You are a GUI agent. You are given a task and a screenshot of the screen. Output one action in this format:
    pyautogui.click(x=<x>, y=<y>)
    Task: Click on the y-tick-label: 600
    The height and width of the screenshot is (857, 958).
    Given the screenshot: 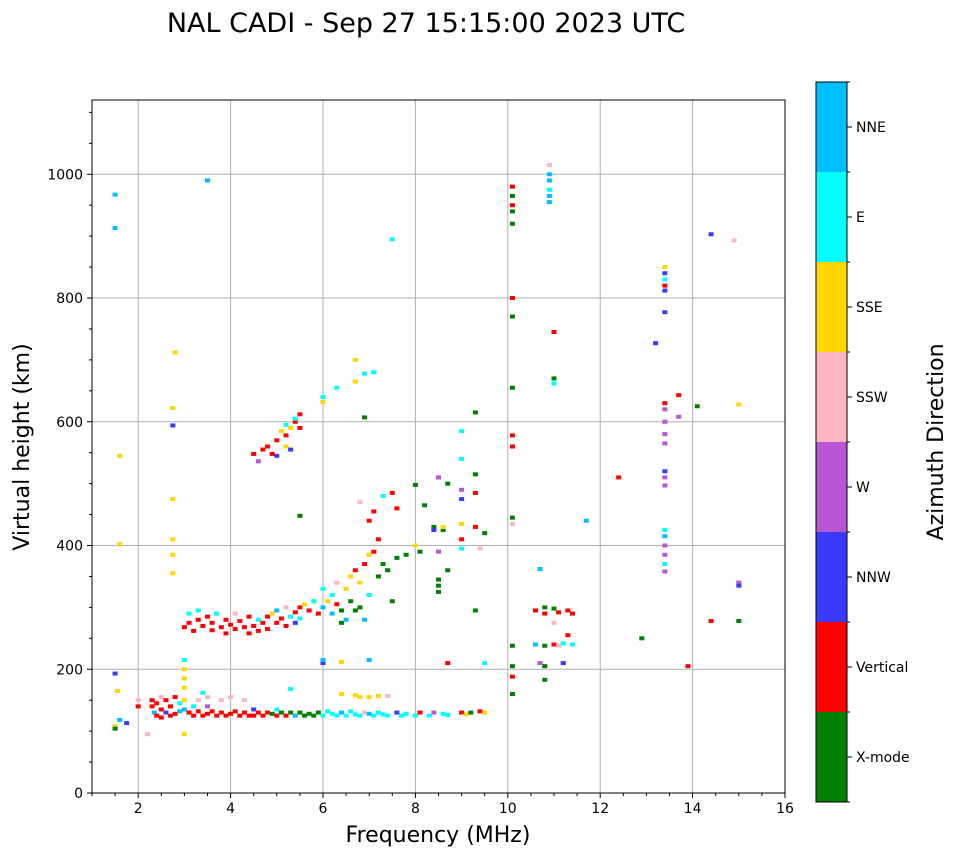 What is the action you would take?
    pyautogui.click(x=69, y=423)
    